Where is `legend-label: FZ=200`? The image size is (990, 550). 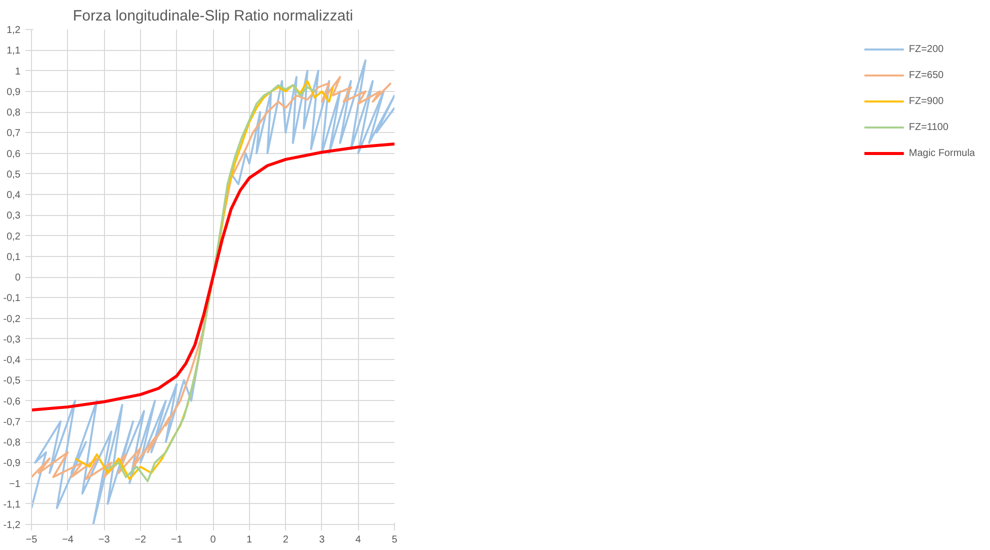 legend-label: FZ=200 is located at coordinates (926, 49).